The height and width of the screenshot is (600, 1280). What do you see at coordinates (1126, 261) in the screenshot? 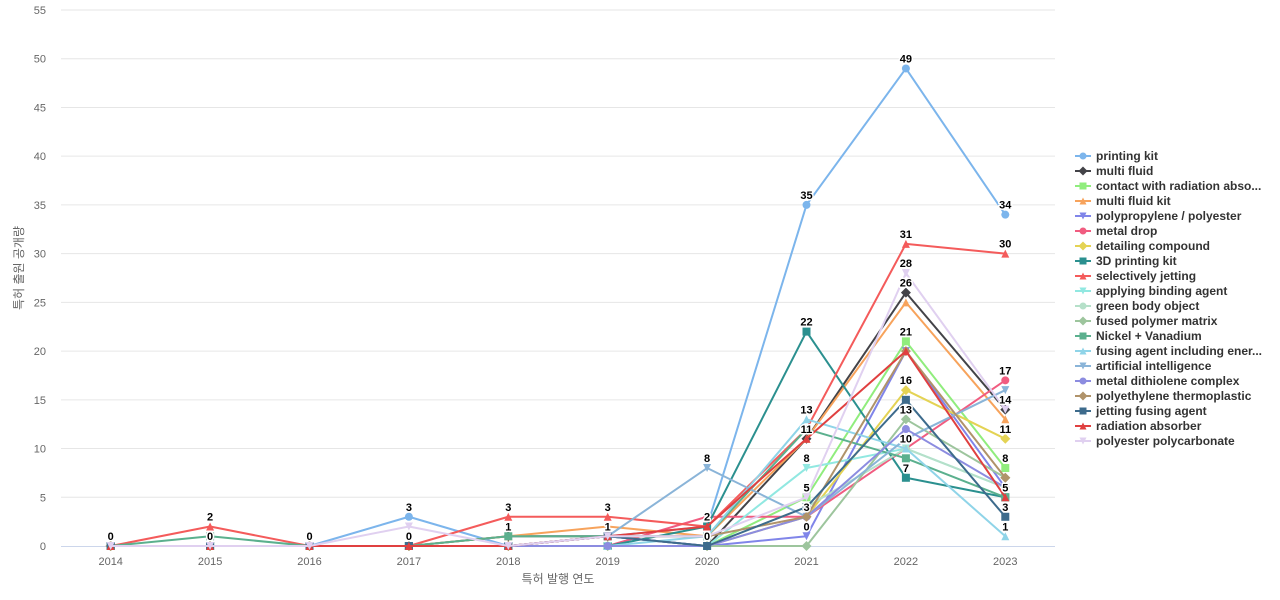
I see `legend-item: 3D printing kit` at bounding box center [1126, 261].